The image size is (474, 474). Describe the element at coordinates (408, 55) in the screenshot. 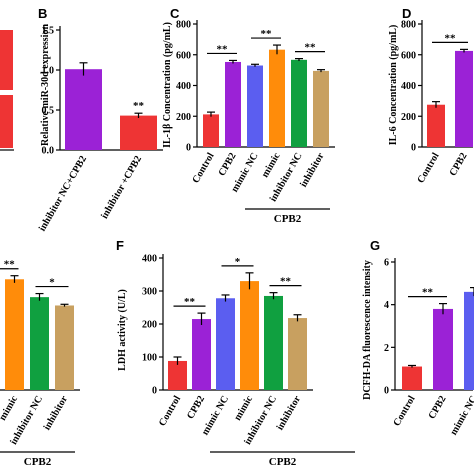

I see `panel-d-y-tick-label: 600` at that location.